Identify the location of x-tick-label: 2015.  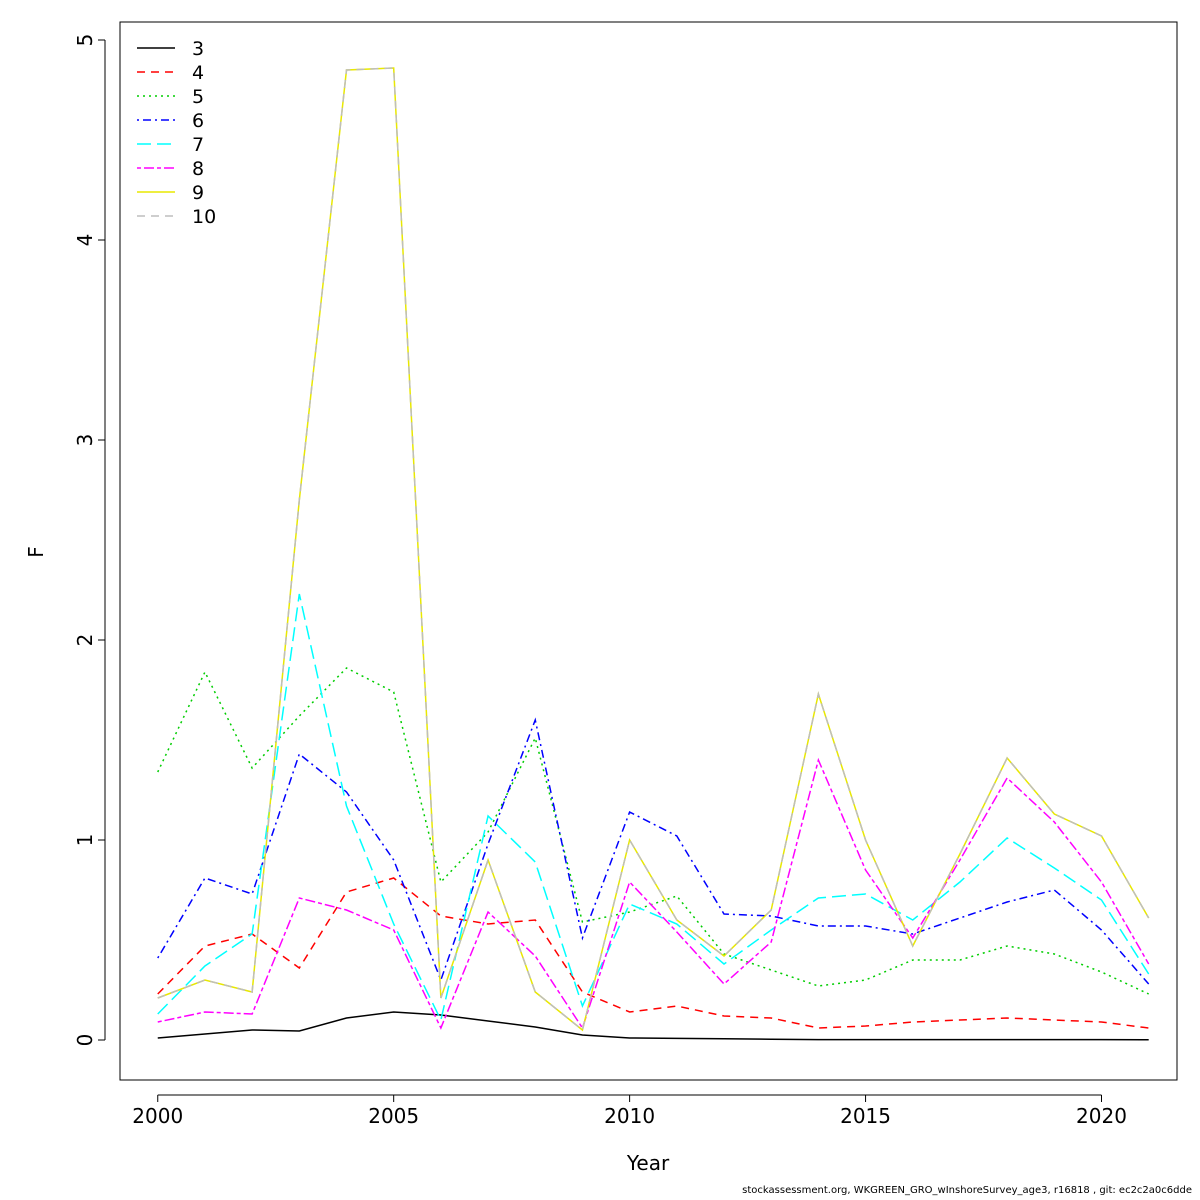
(865, 1116).